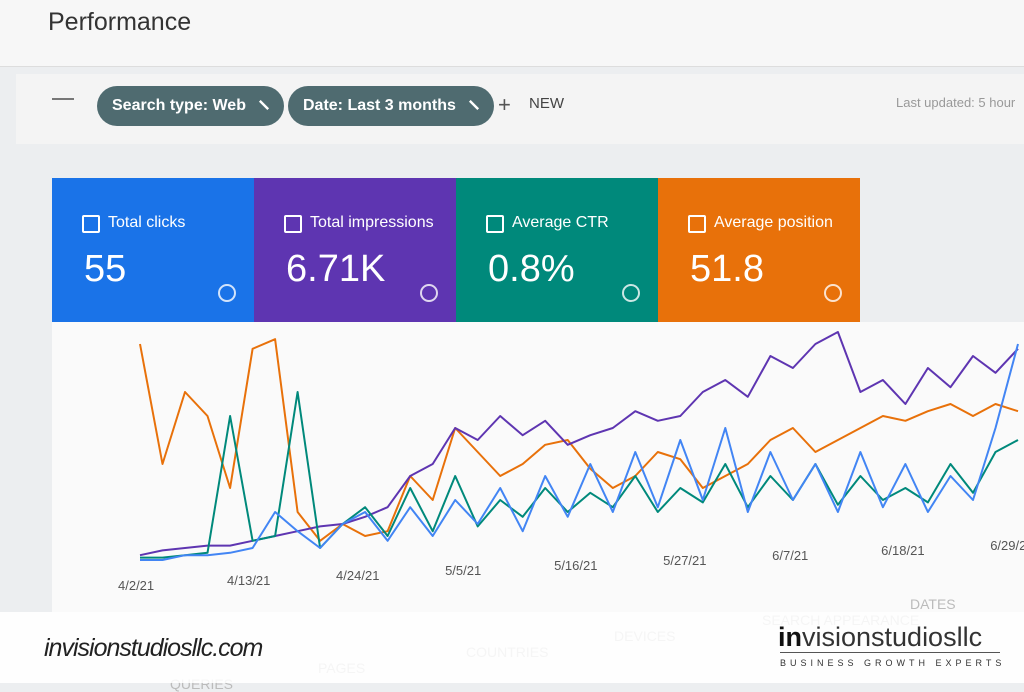 Image resolution: width=1024 pixels, height=692 pixels. I want to click on card-value: 55, so click(105, 269).